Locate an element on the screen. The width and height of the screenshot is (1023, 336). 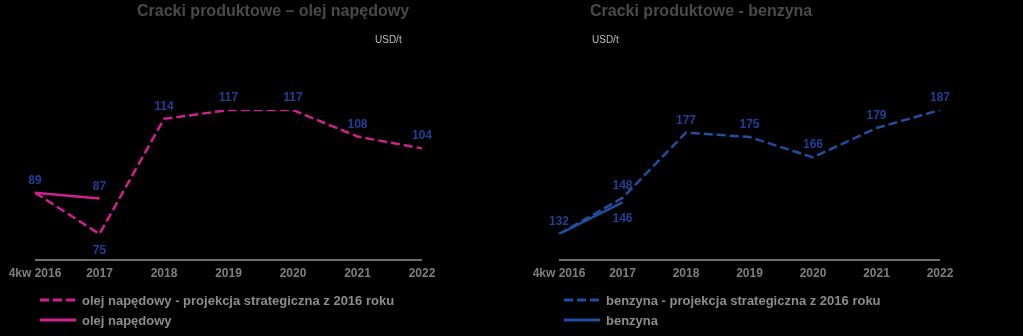
legend-label: benzyna is located at coordinates (632, 320).